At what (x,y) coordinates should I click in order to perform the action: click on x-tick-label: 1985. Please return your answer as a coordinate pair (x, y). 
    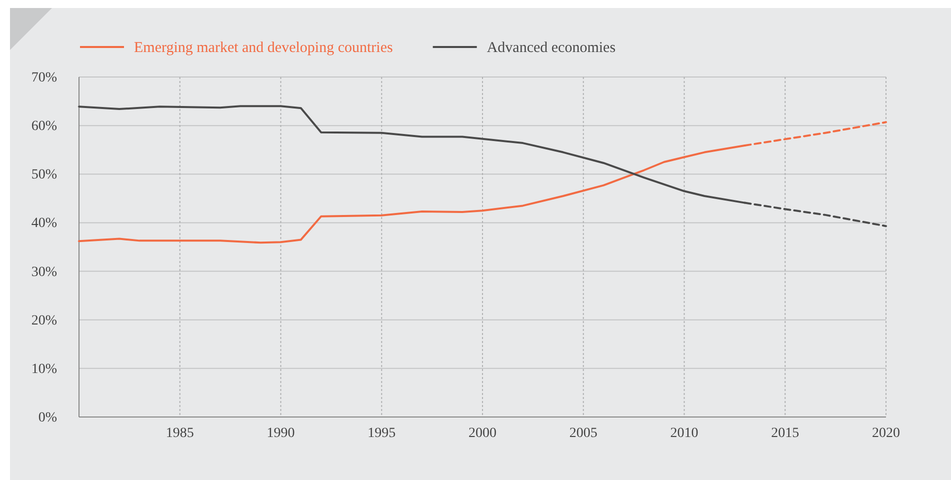
    Looking at the image, I should click on (180, 433).